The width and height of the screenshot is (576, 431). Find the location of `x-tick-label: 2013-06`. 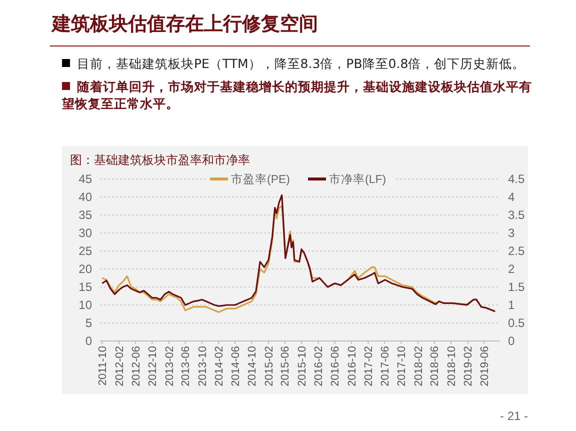

x-tick-label: 2013-06 is located at coordinates (186, 366).